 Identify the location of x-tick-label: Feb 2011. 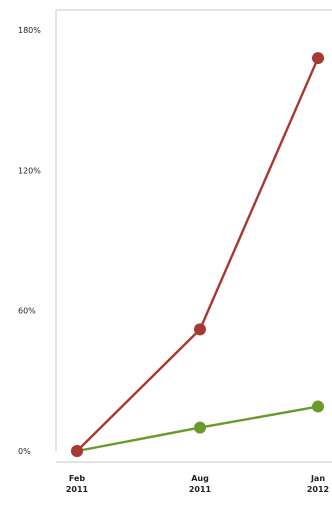
(77, 484).